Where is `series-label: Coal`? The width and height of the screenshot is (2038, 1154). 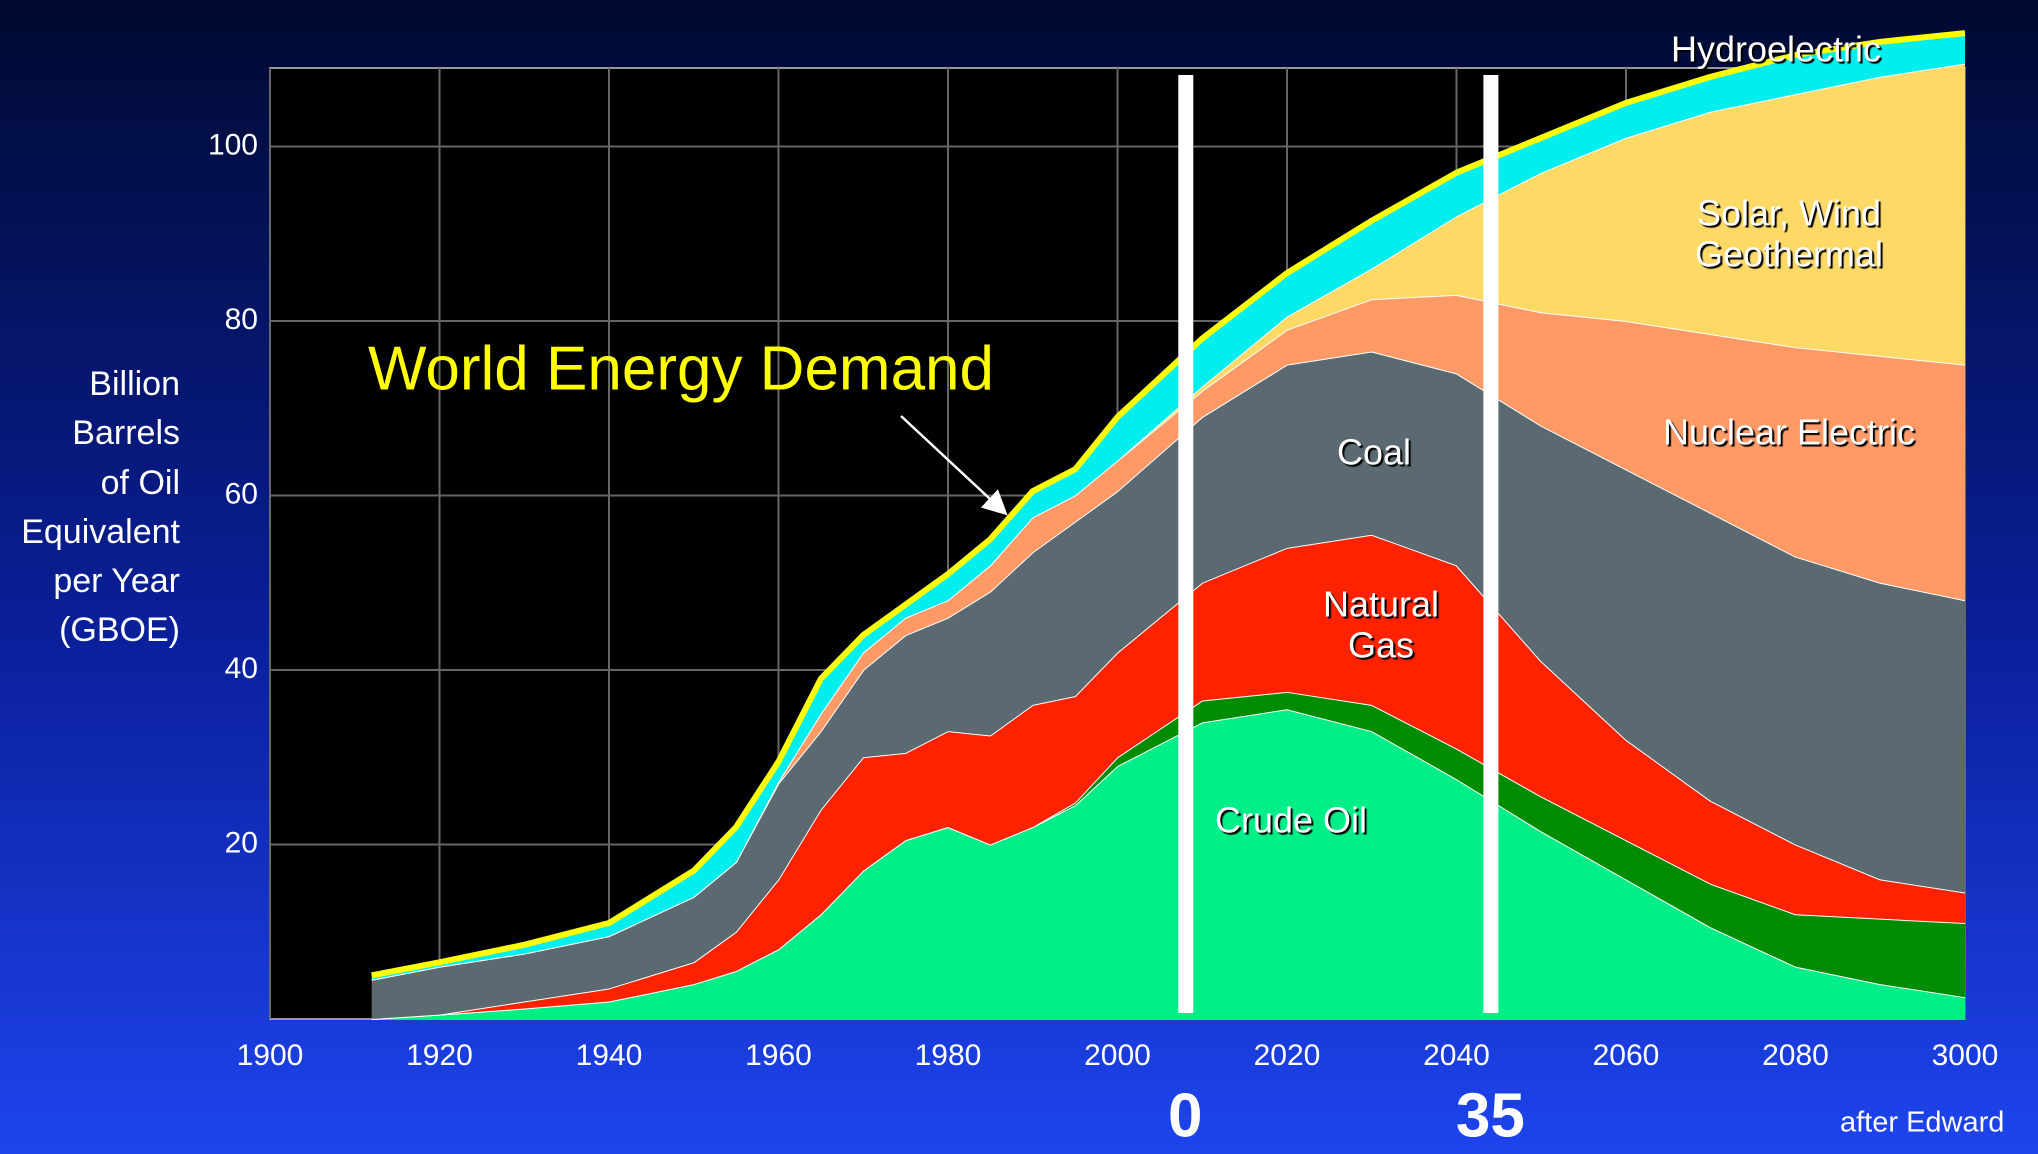 series-label: Coal is located at coordinates (1374, 452).